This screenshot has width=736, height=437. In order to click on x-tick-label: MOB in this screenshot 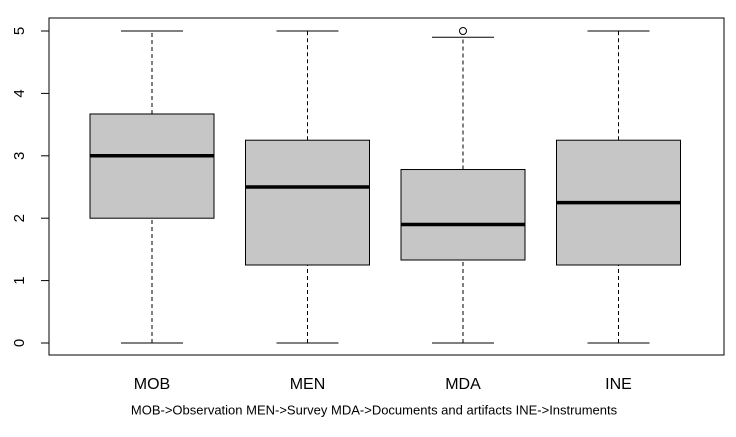, I will do `click(152, 384)`.